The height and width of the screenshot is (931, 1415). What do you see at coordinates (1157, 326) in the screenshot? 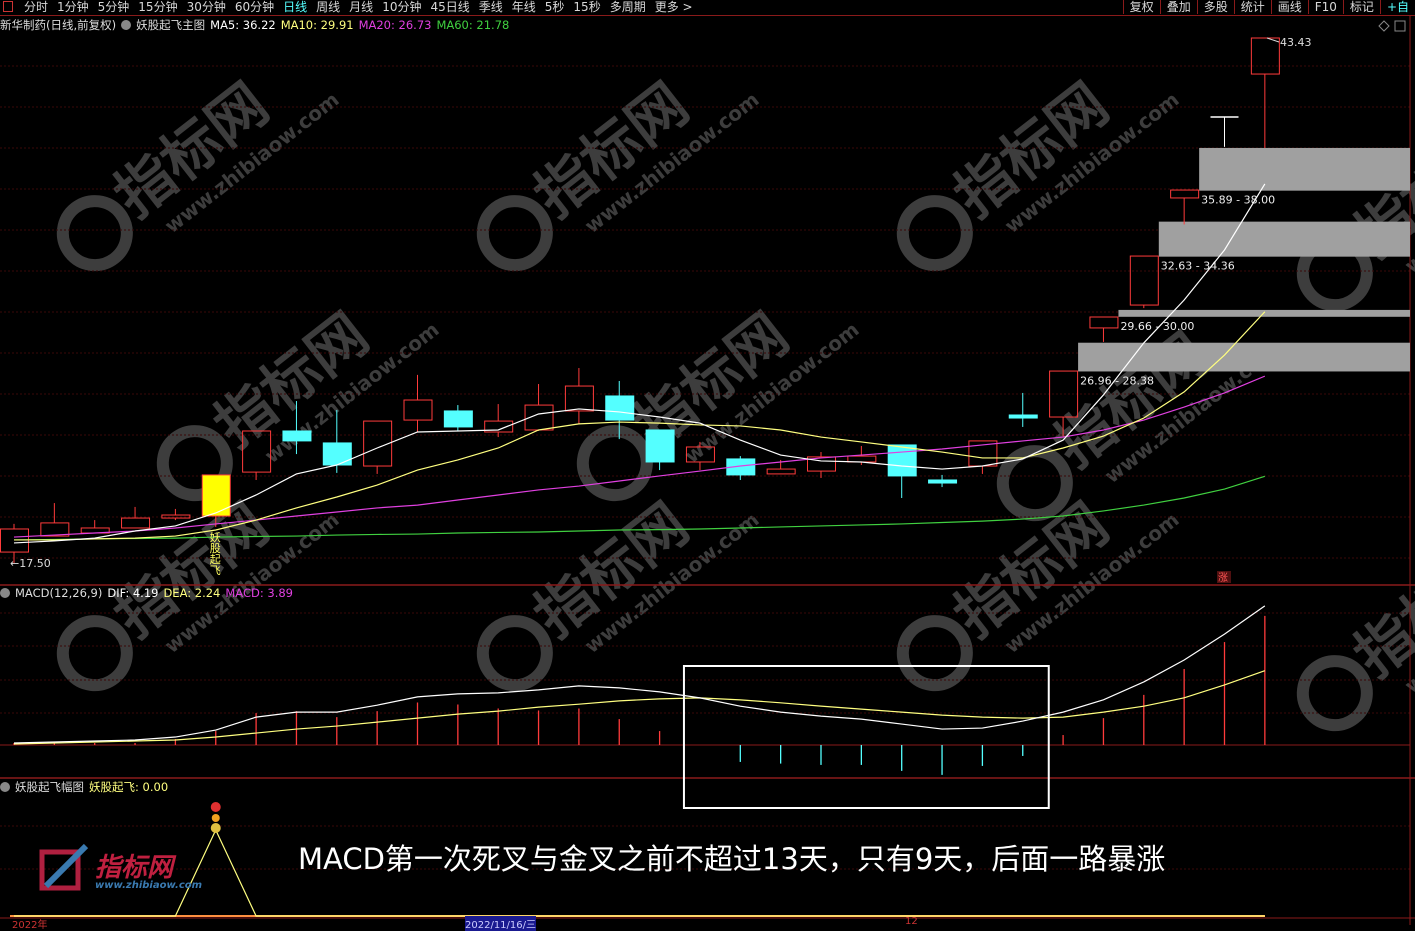
I see `price-zone-label-1: 29.66 - 30.00` at bounding box center [1157, 326].